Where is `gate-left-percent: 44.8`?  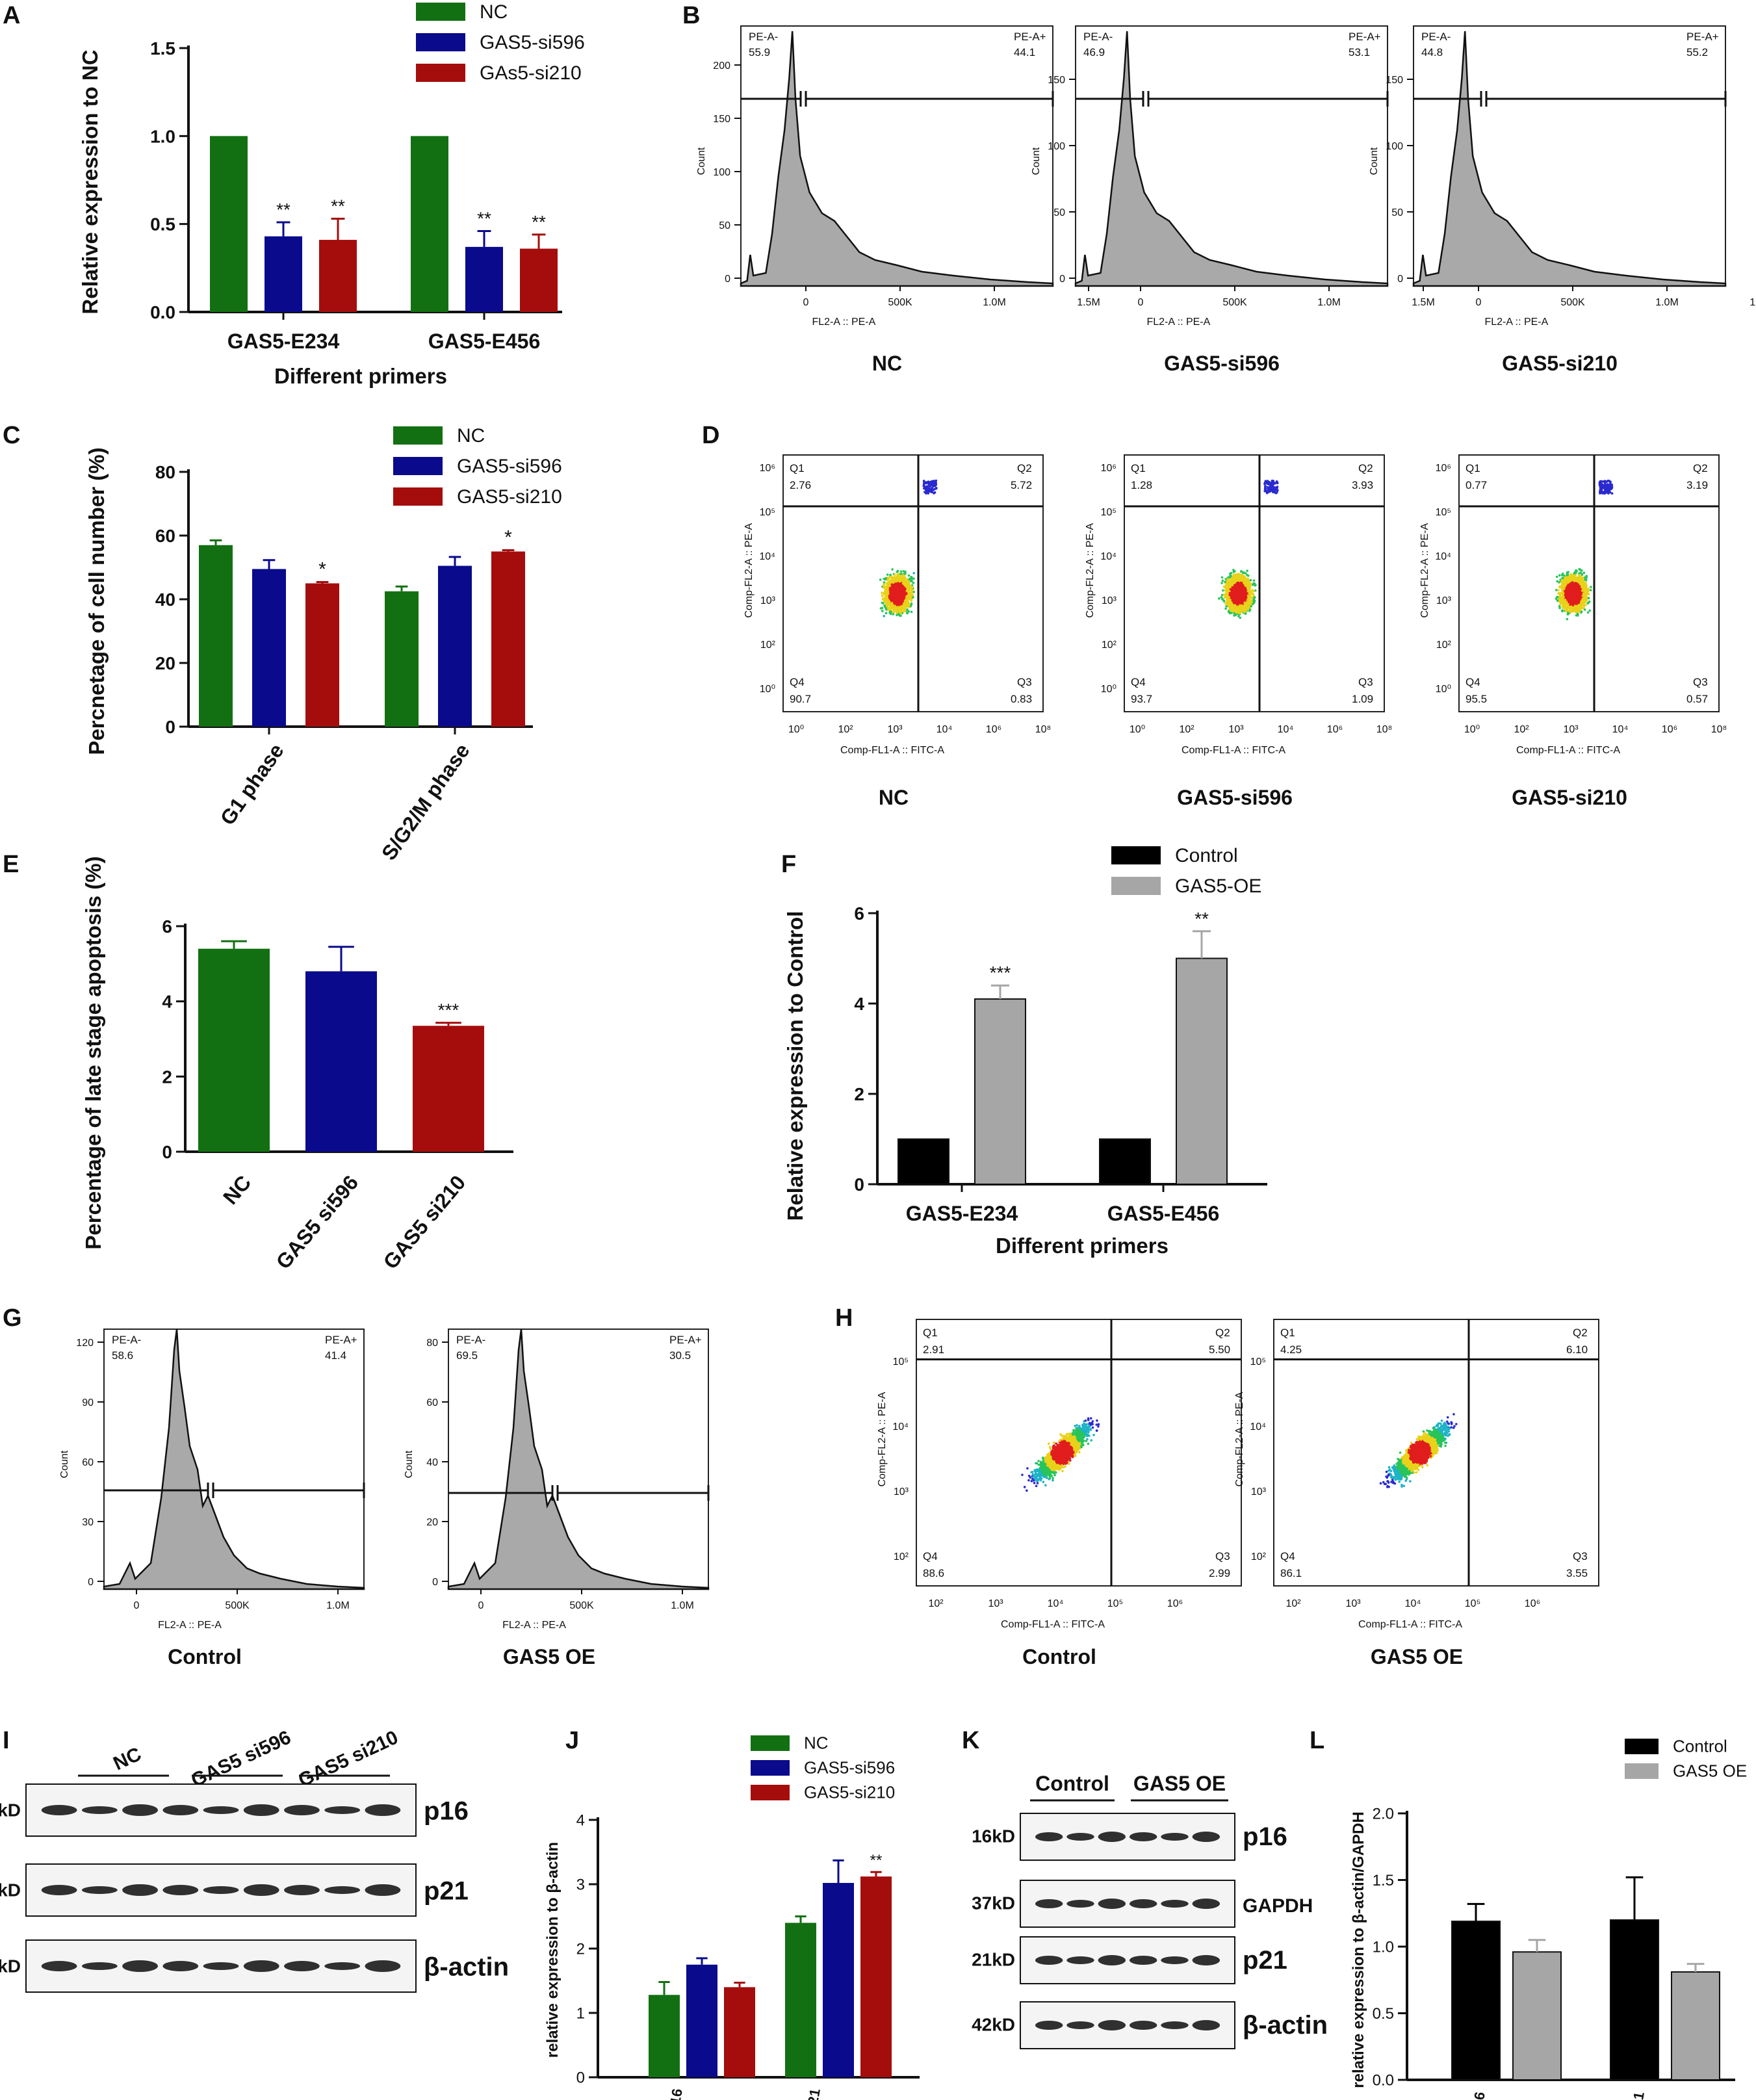
gate-left-percent: 44.8 is located at coordinates (1432, 52).